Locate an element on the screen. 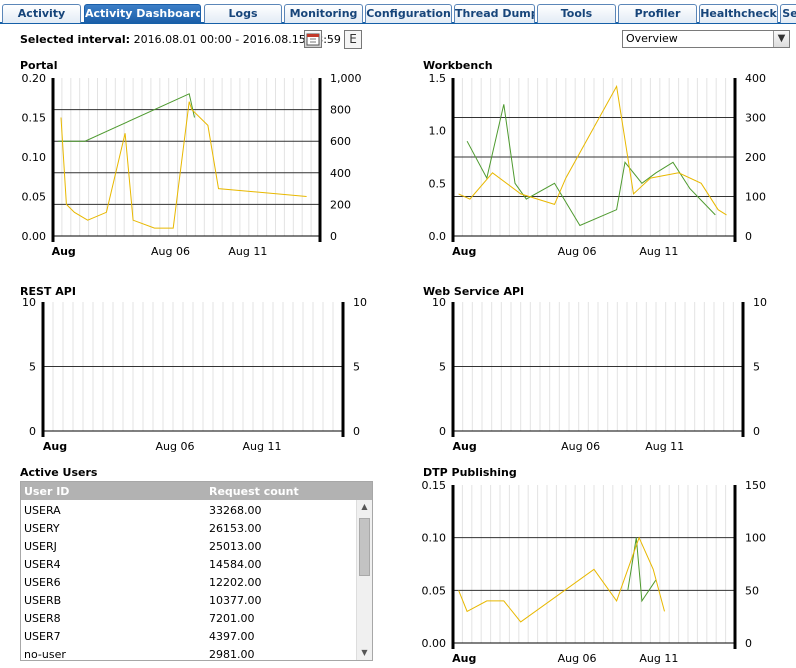  user-id-cell: no-user is located at coordinates (45, 654).